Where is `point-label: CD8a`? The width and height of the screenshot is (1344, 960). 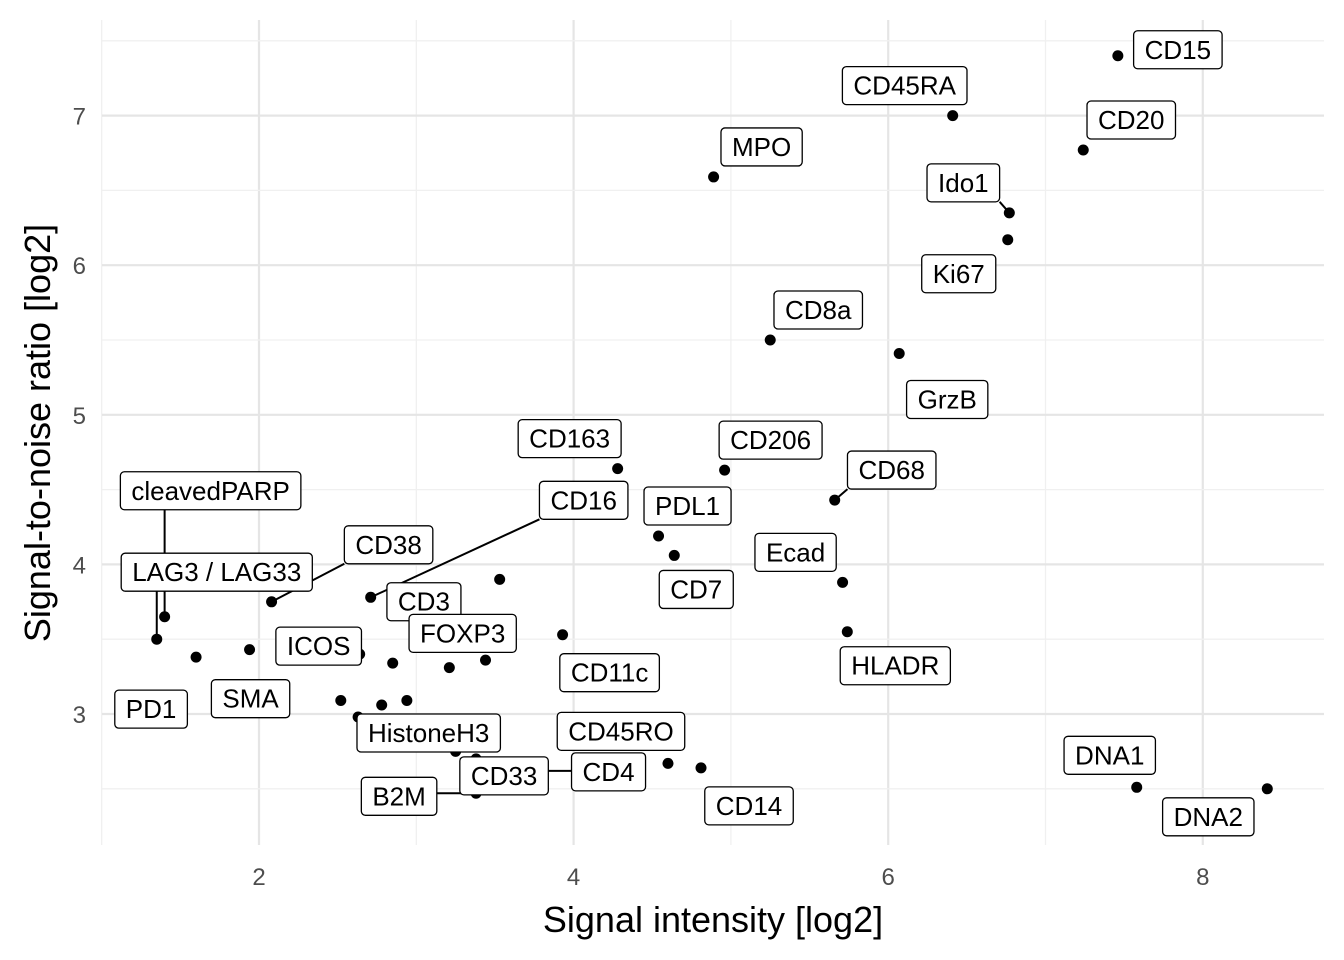
point-label: CD8a is located at coordinates (818, 310).